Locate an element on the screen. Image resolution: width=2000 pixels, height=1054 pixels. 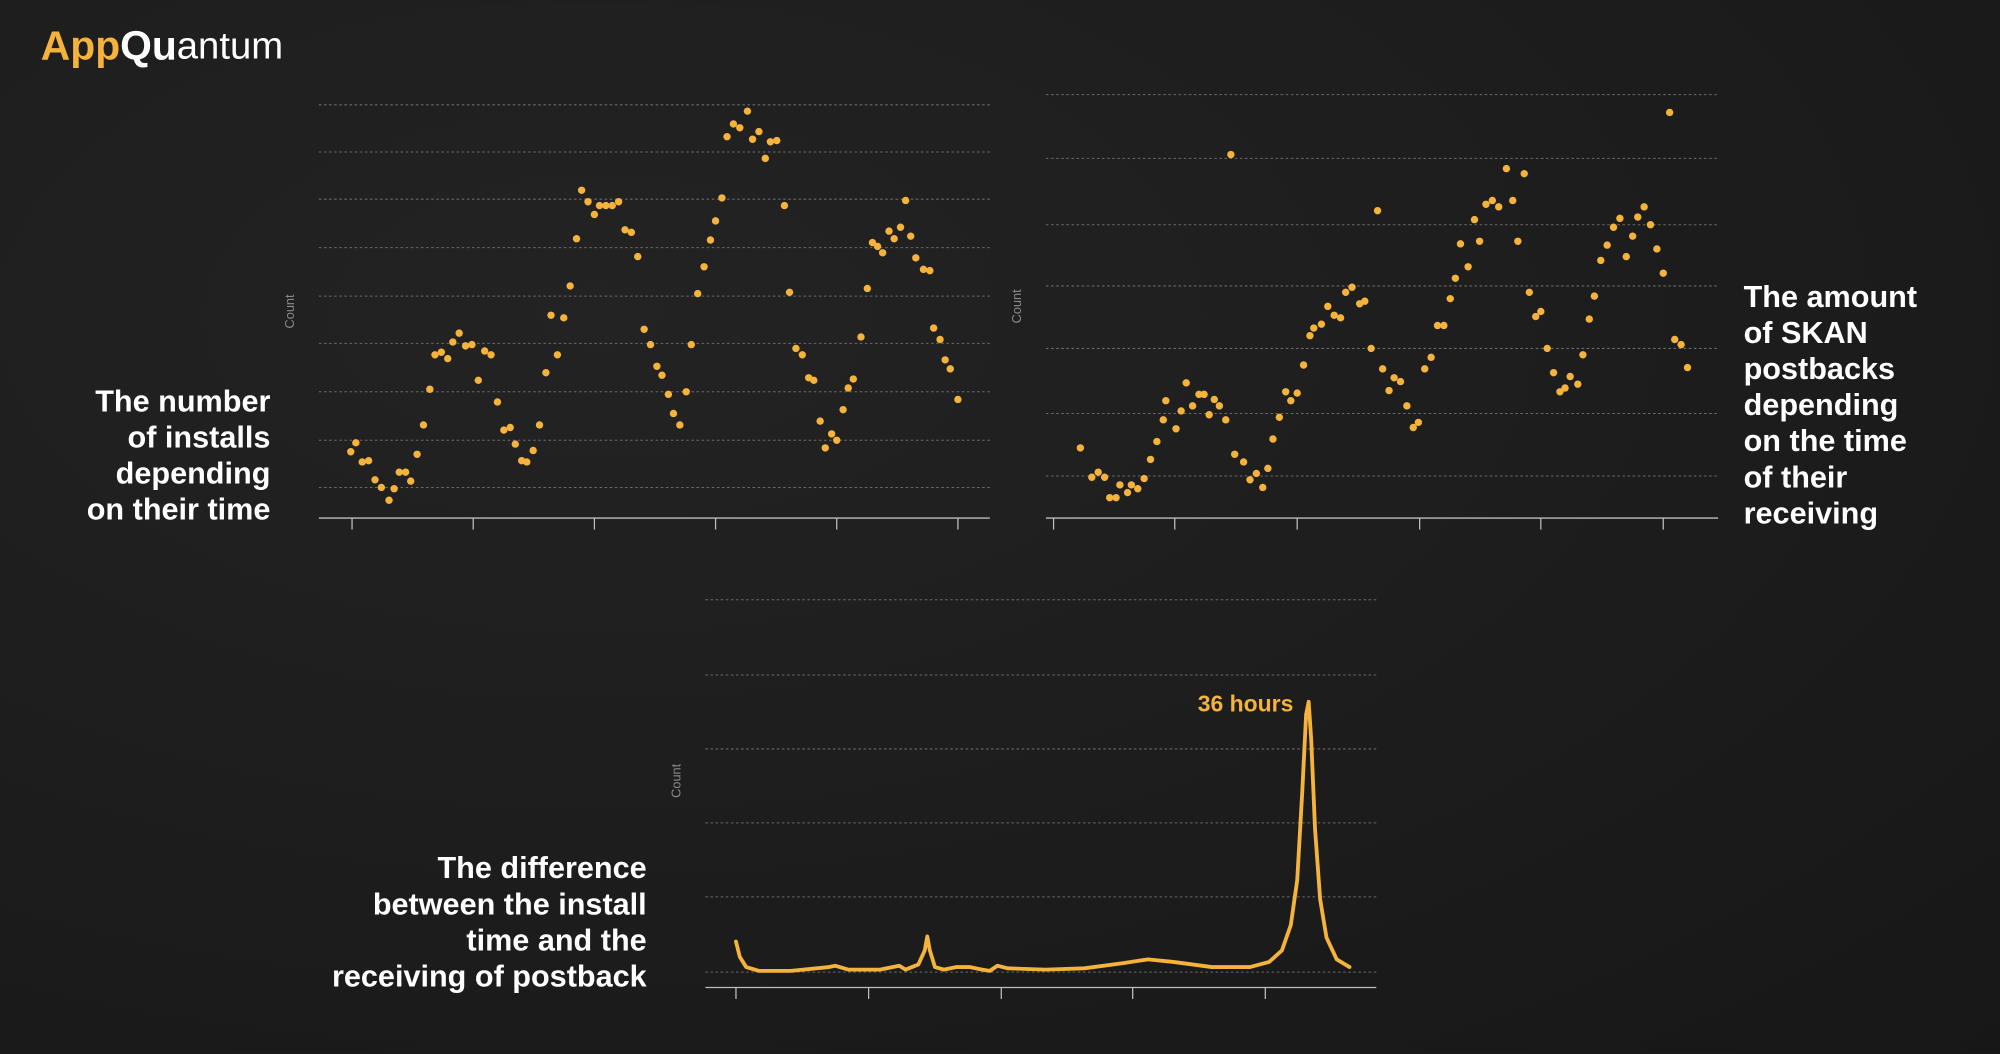
chart-title-line: on their time is located at coordinates (179, 510).